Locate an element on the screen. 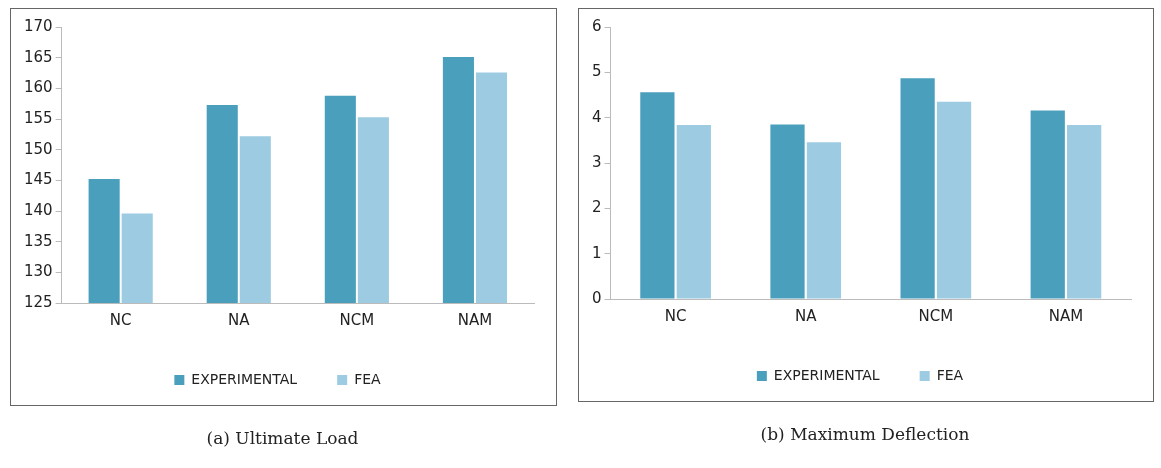 The height and width of the screenshot is (468, 1161). y-tick-label: 170 is located at coordinates (38, 25).